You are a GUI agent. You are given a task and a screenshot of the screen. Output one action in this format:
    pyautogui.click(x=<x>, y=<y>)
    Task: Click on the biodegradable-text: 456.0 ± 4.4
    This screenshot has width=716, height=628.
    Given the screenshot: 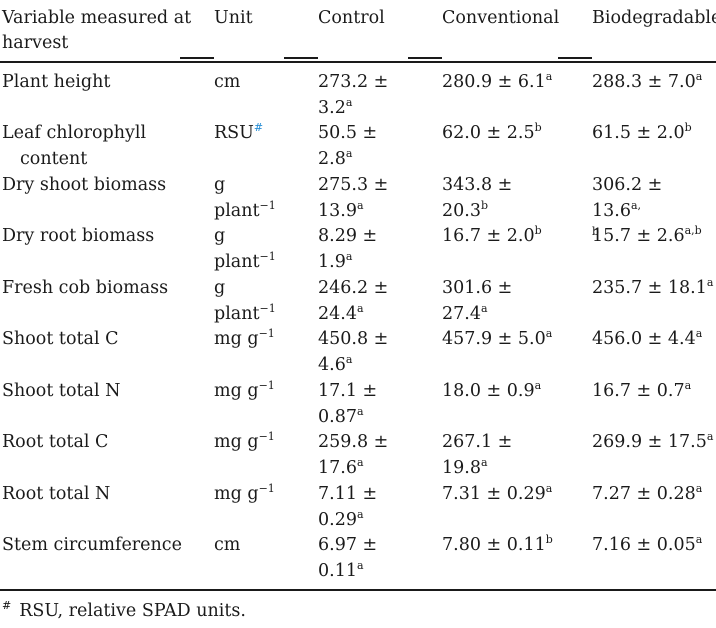 What is the action you would take?
    pyautogui.click(x=644, y=339)
    